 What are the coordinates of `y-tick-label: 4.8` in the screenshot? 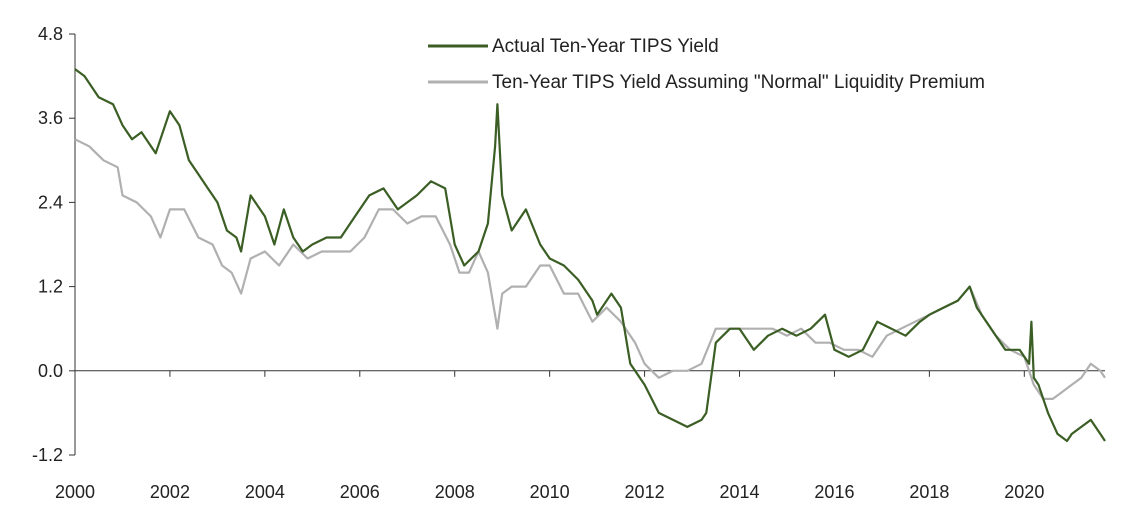 It's located at (50, 34).